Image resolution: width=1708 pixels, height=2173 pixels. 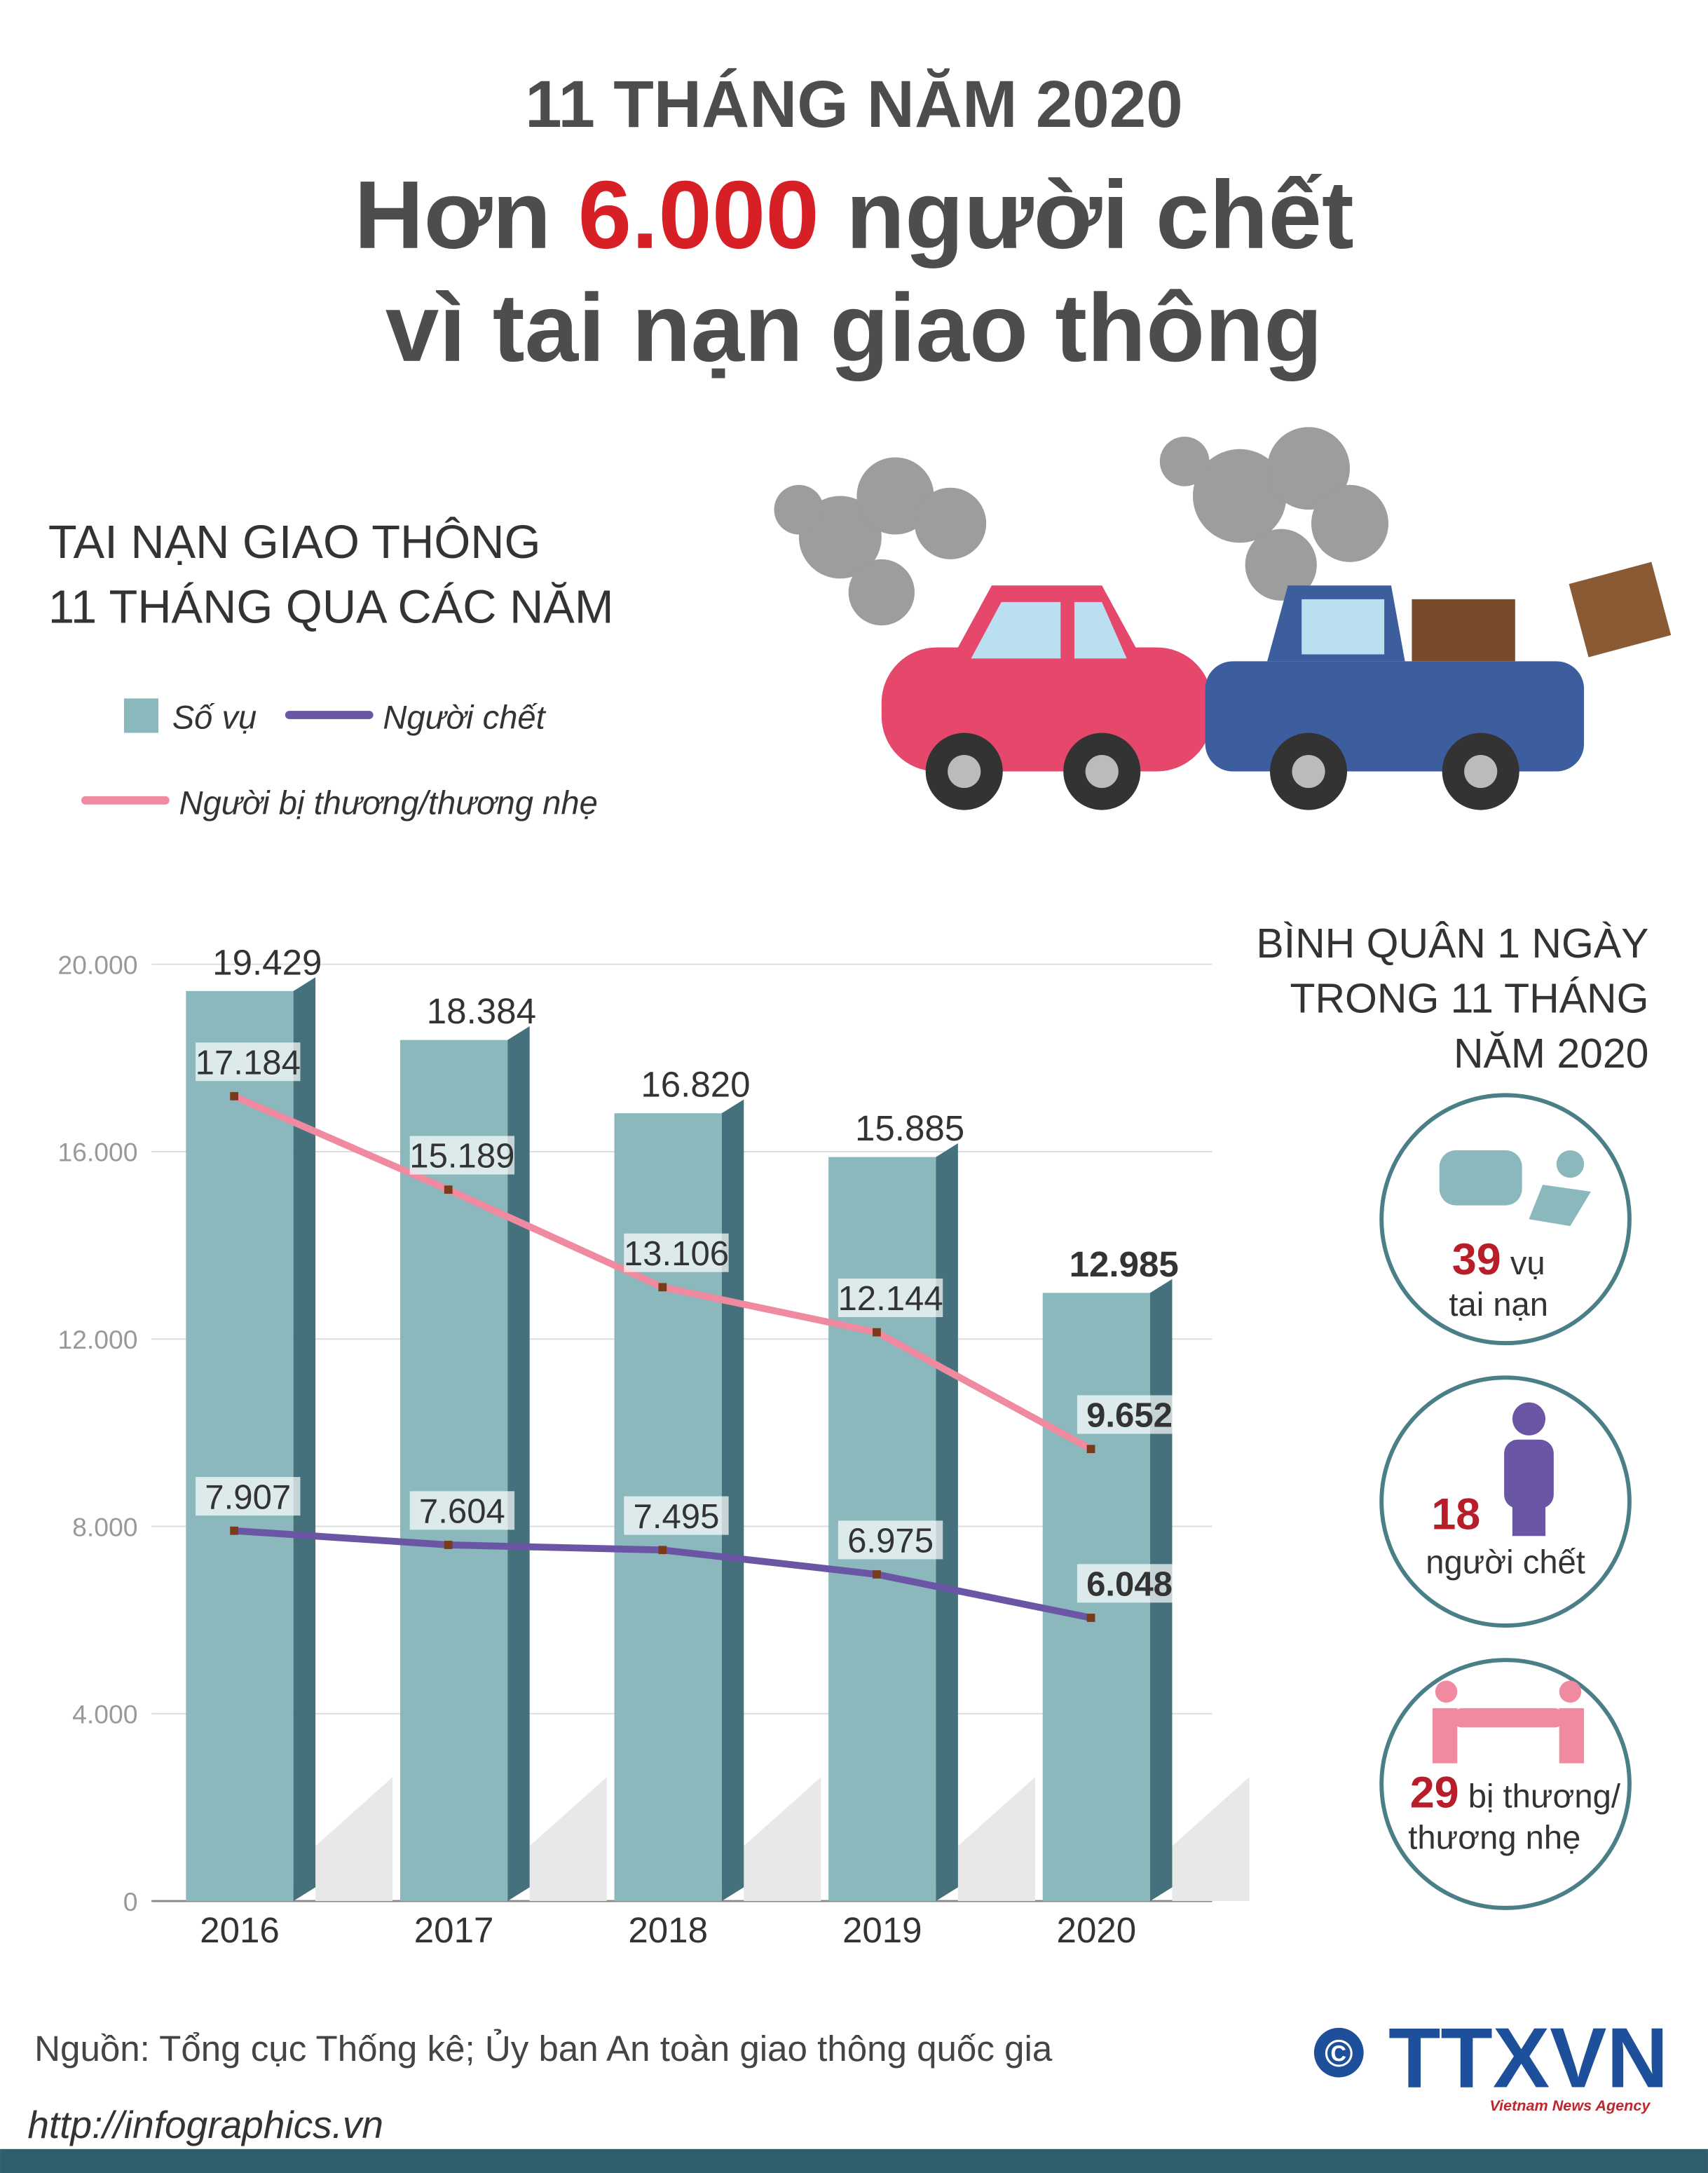 What do you see at coordinates (1528, 2057) in the screenshot?
I see `logo: TTXVN` at bounding box center [1528, 2057].